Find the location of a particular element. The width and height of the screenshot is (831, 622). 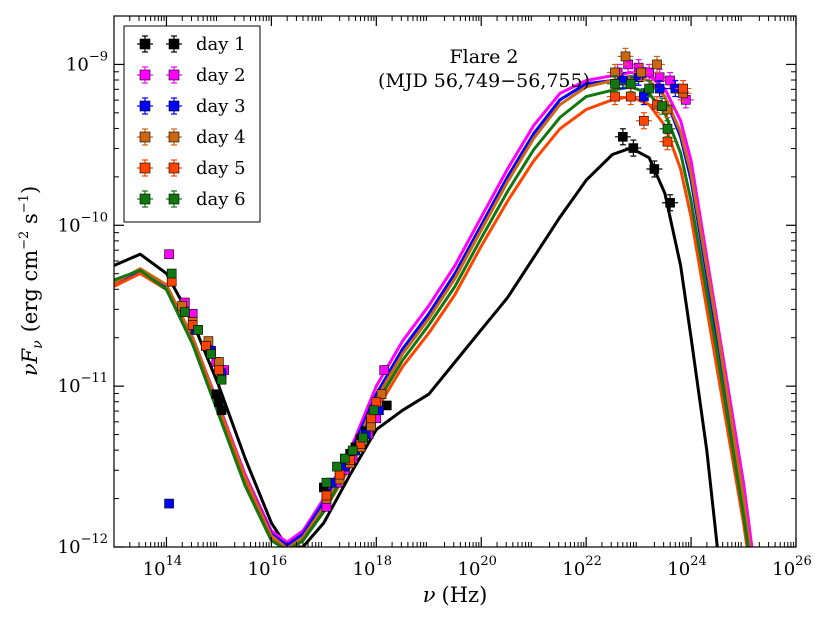

y-tick-label-1: 10−12 is located at coordinates (83, 545).